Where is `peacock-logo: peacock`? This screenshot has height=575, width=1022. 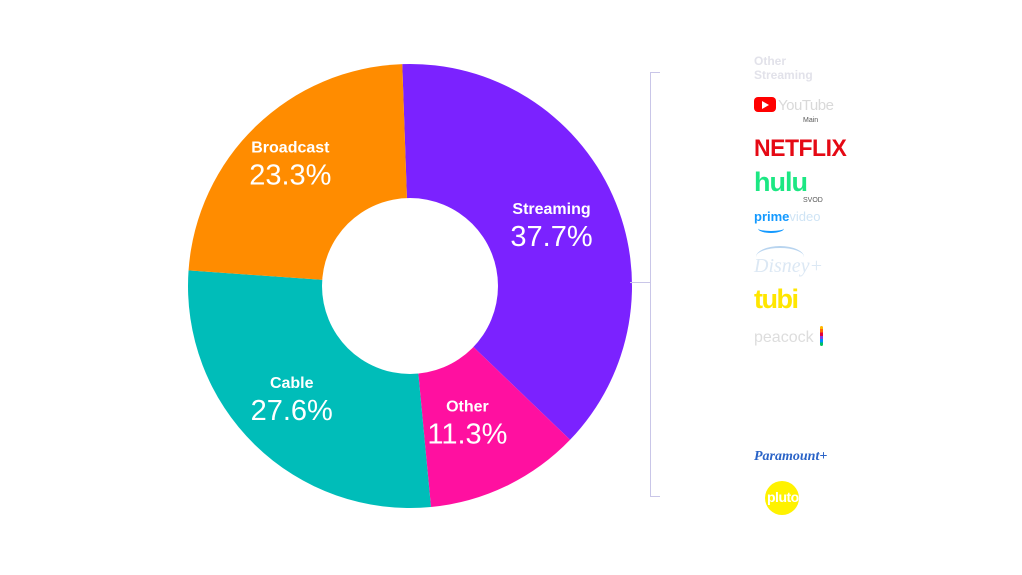
peacock-logo: peacock is located at coordinates (784, 337).